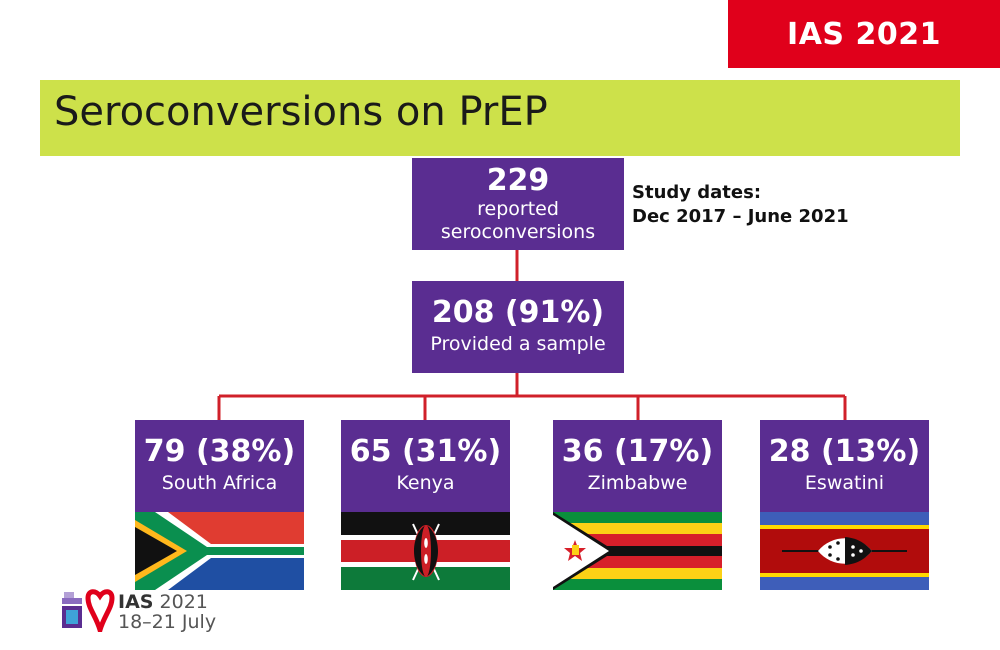 This screenshot has width=1000, height=650. I want to click on reported-seroconversions-box: 229 reported seroconversions, so click(518, 204).